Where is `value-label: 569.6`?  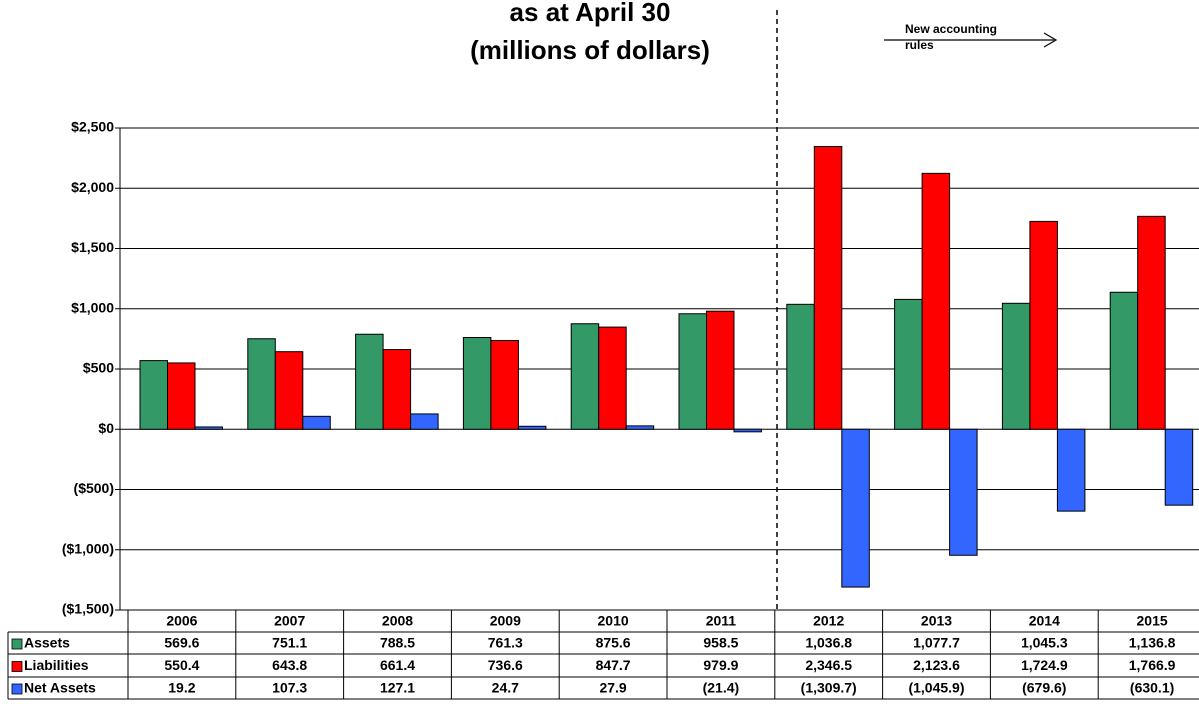 value-label: 569.6 is located at coordinates (181, 643).